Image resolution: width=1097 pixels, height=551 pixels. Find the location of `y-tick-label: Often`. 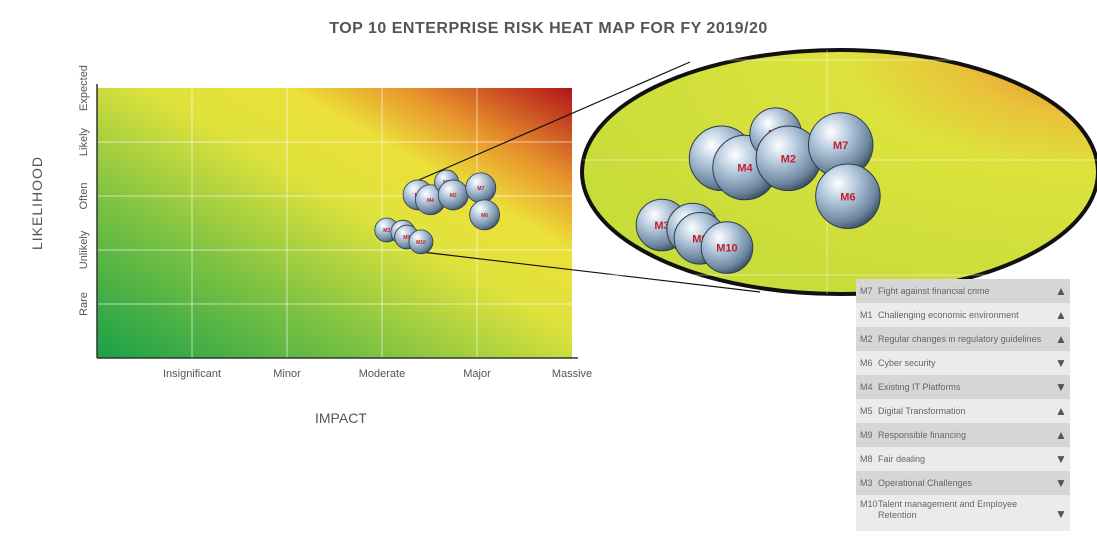

y-tick-label: Often is located at coordinates (84, 196).